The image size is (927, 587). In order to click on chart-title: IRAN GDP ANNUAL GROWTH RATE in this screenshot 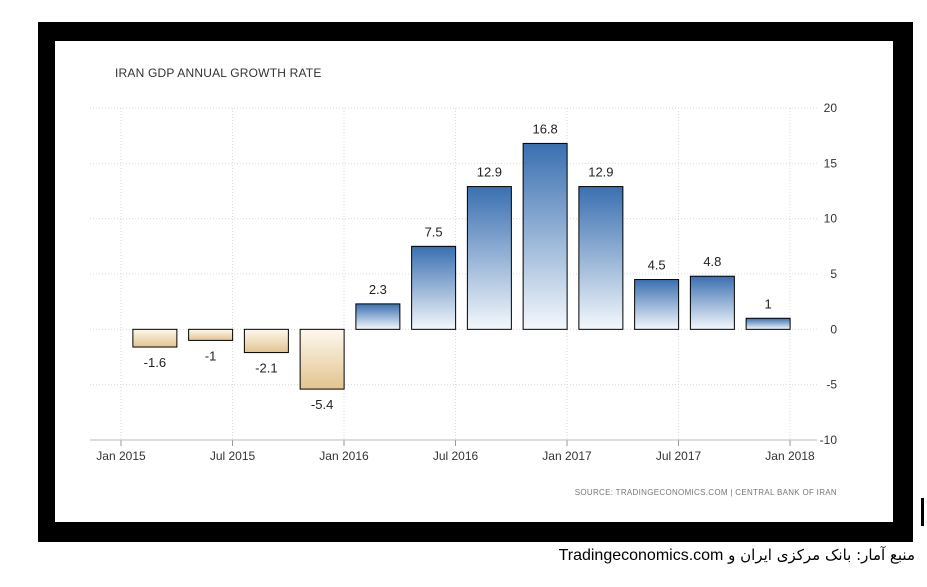, I will do `click(218, 73)`.